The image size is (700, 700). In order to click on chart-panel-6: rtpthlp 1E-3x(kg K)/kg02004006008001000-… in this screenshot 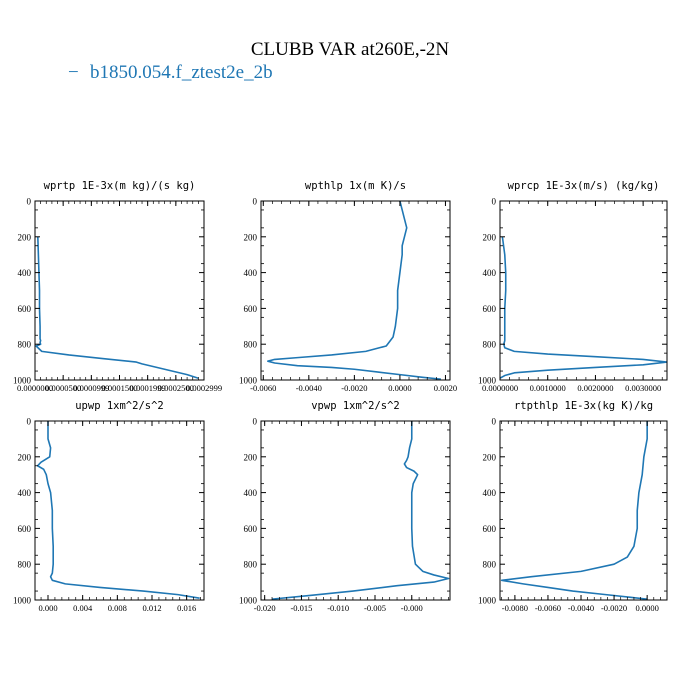, I will do `click(573, 506)`.